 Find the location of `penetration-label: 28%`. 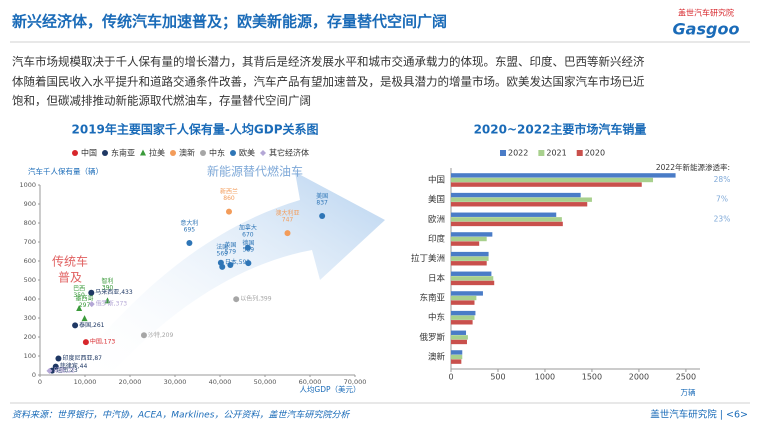

penetration-label: 28% is located at coordinates (722, 179).